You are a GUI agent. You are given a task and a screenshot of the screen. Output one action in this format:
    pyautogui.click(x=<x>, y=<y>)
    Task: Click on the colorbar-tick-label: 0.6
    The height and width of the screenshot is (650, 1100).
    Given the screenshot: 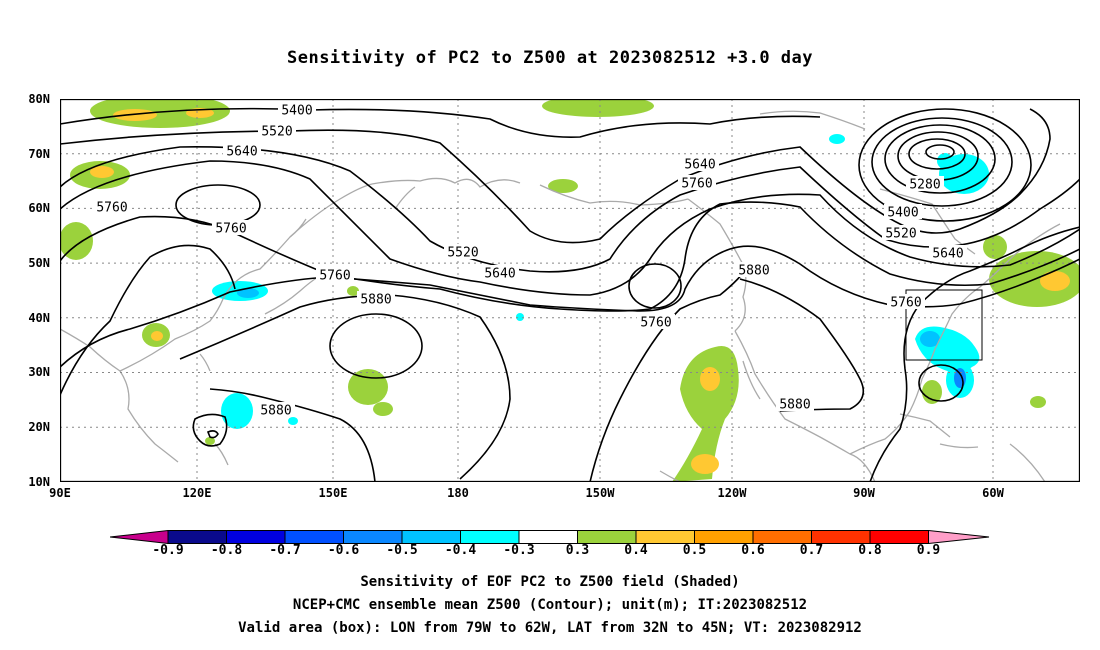 What is the action you would take?
    pyautogui.click(x=753, y=550)
    